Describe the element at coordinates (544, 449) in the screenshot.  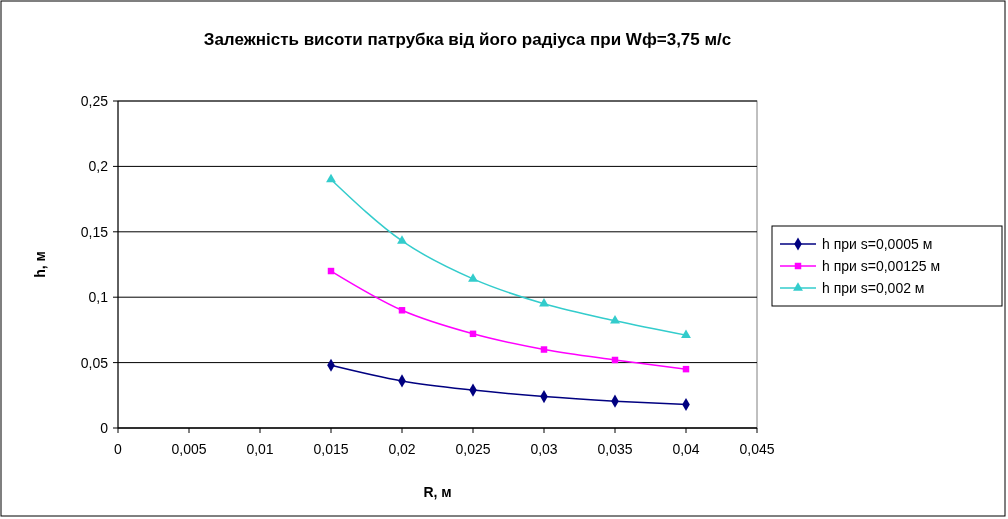
I see `x-tick-label: 0,03` at that location.